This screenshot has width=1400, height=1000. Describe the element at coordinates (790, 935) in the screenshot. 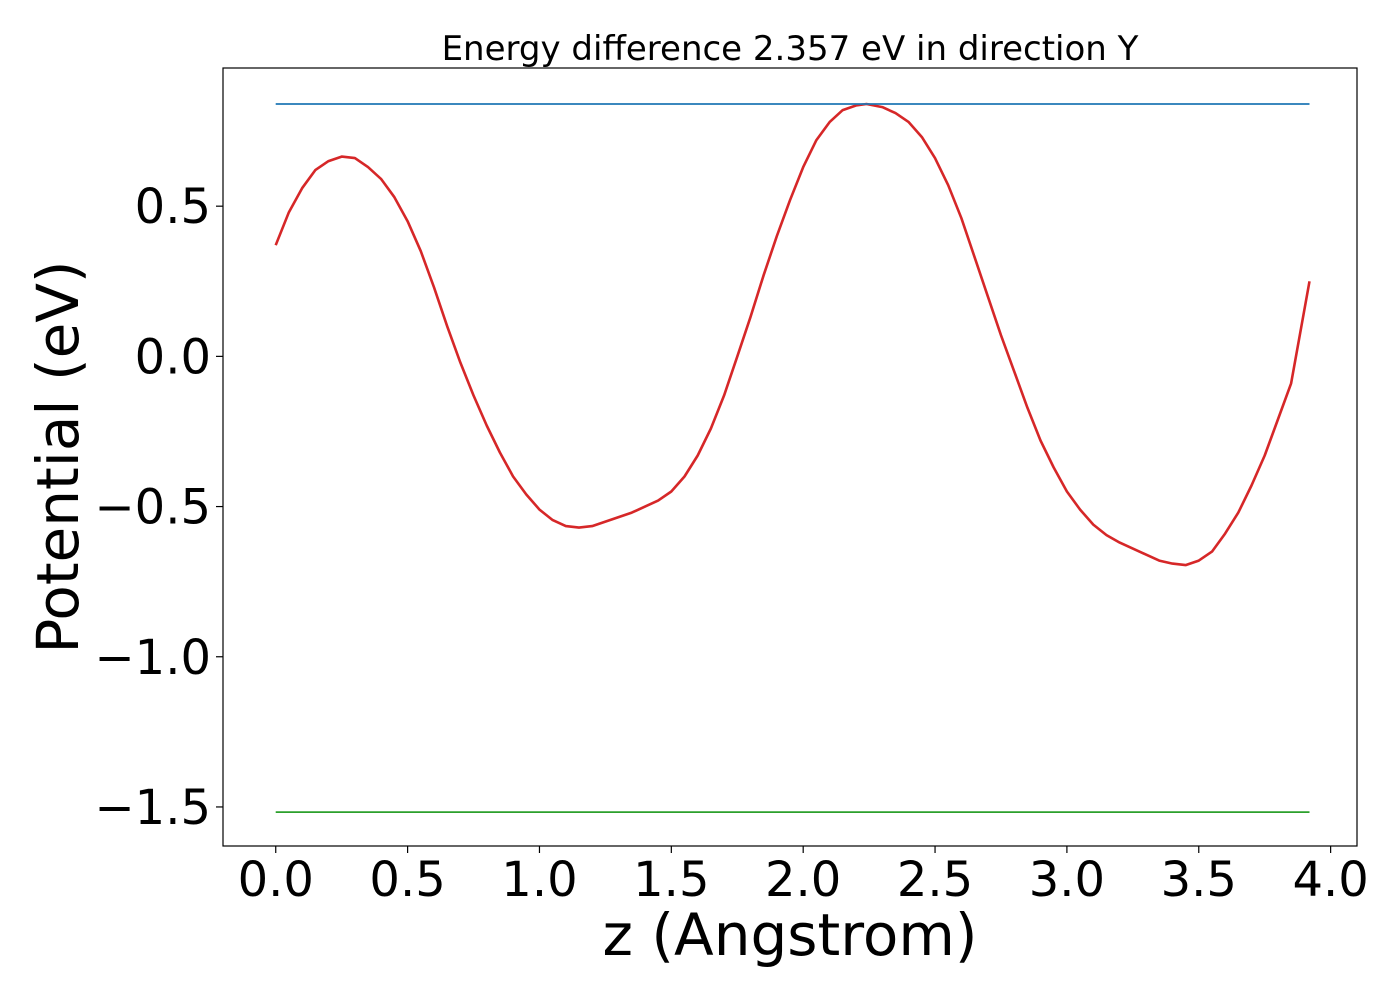

I see `x-axis-label: z (Angstrom)` at that location.